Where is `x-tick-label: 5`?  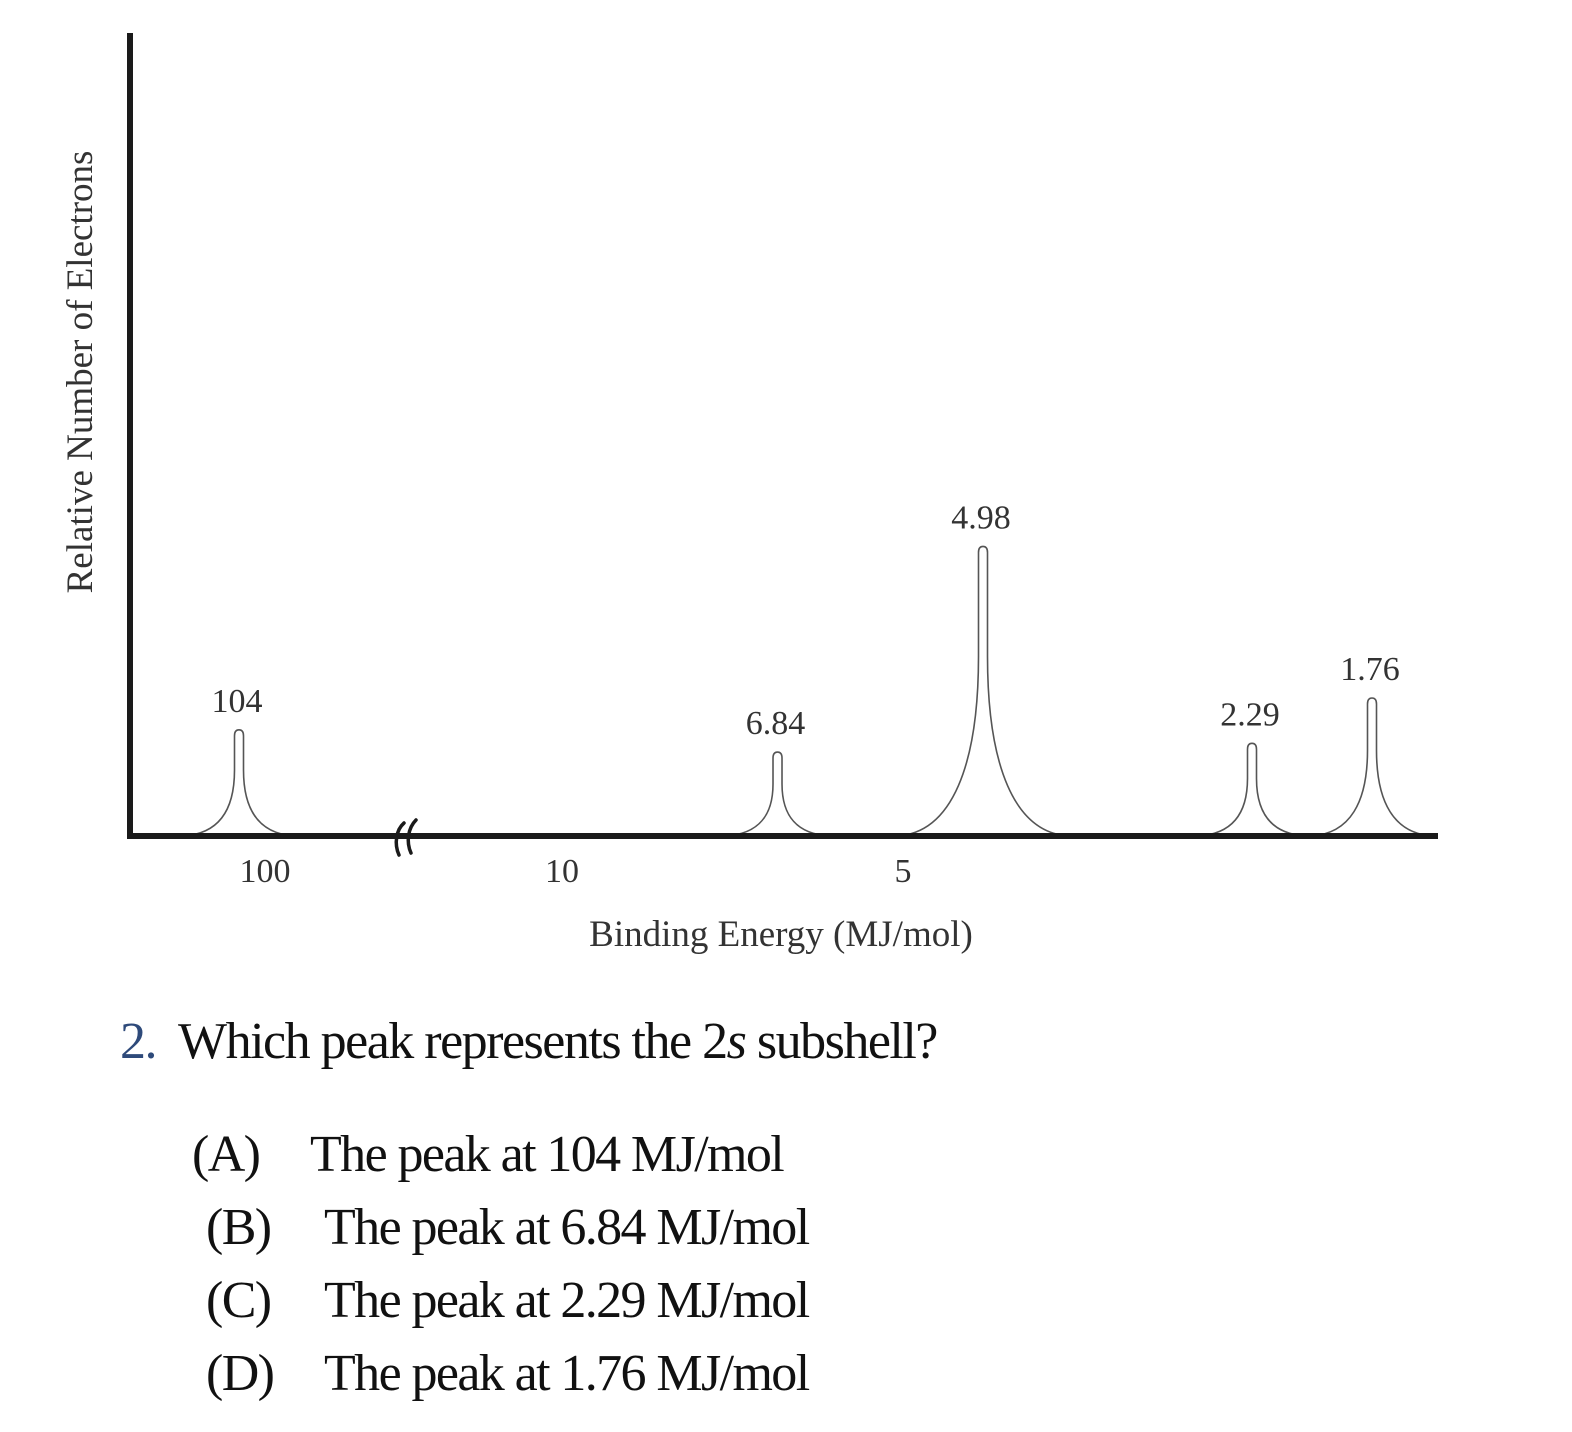 x-tick-label: 5 is located at coordinates (903, 871).